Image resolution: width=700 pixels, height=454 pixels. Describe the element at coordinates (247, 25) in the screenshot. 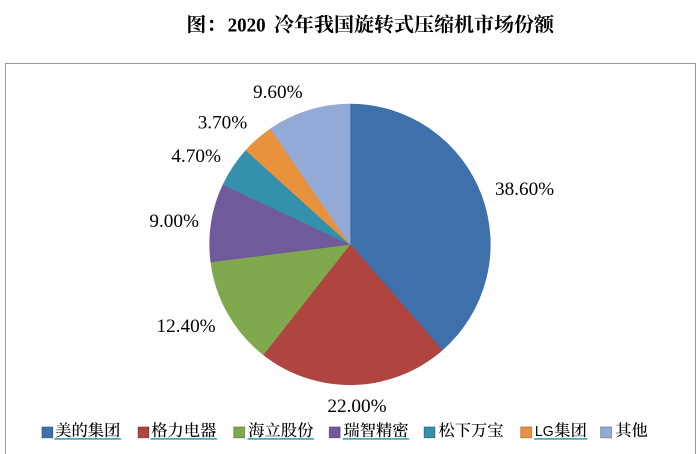

I see `svg-text: 2020` at that location.